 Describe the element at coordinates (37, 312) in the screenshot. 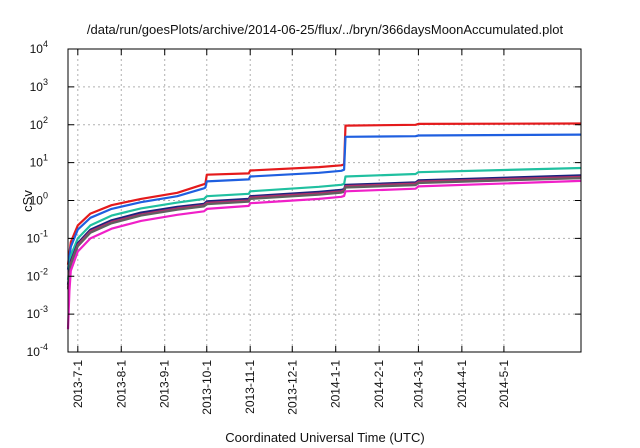

I see `y-tick-label: 10⁻³` at that location.